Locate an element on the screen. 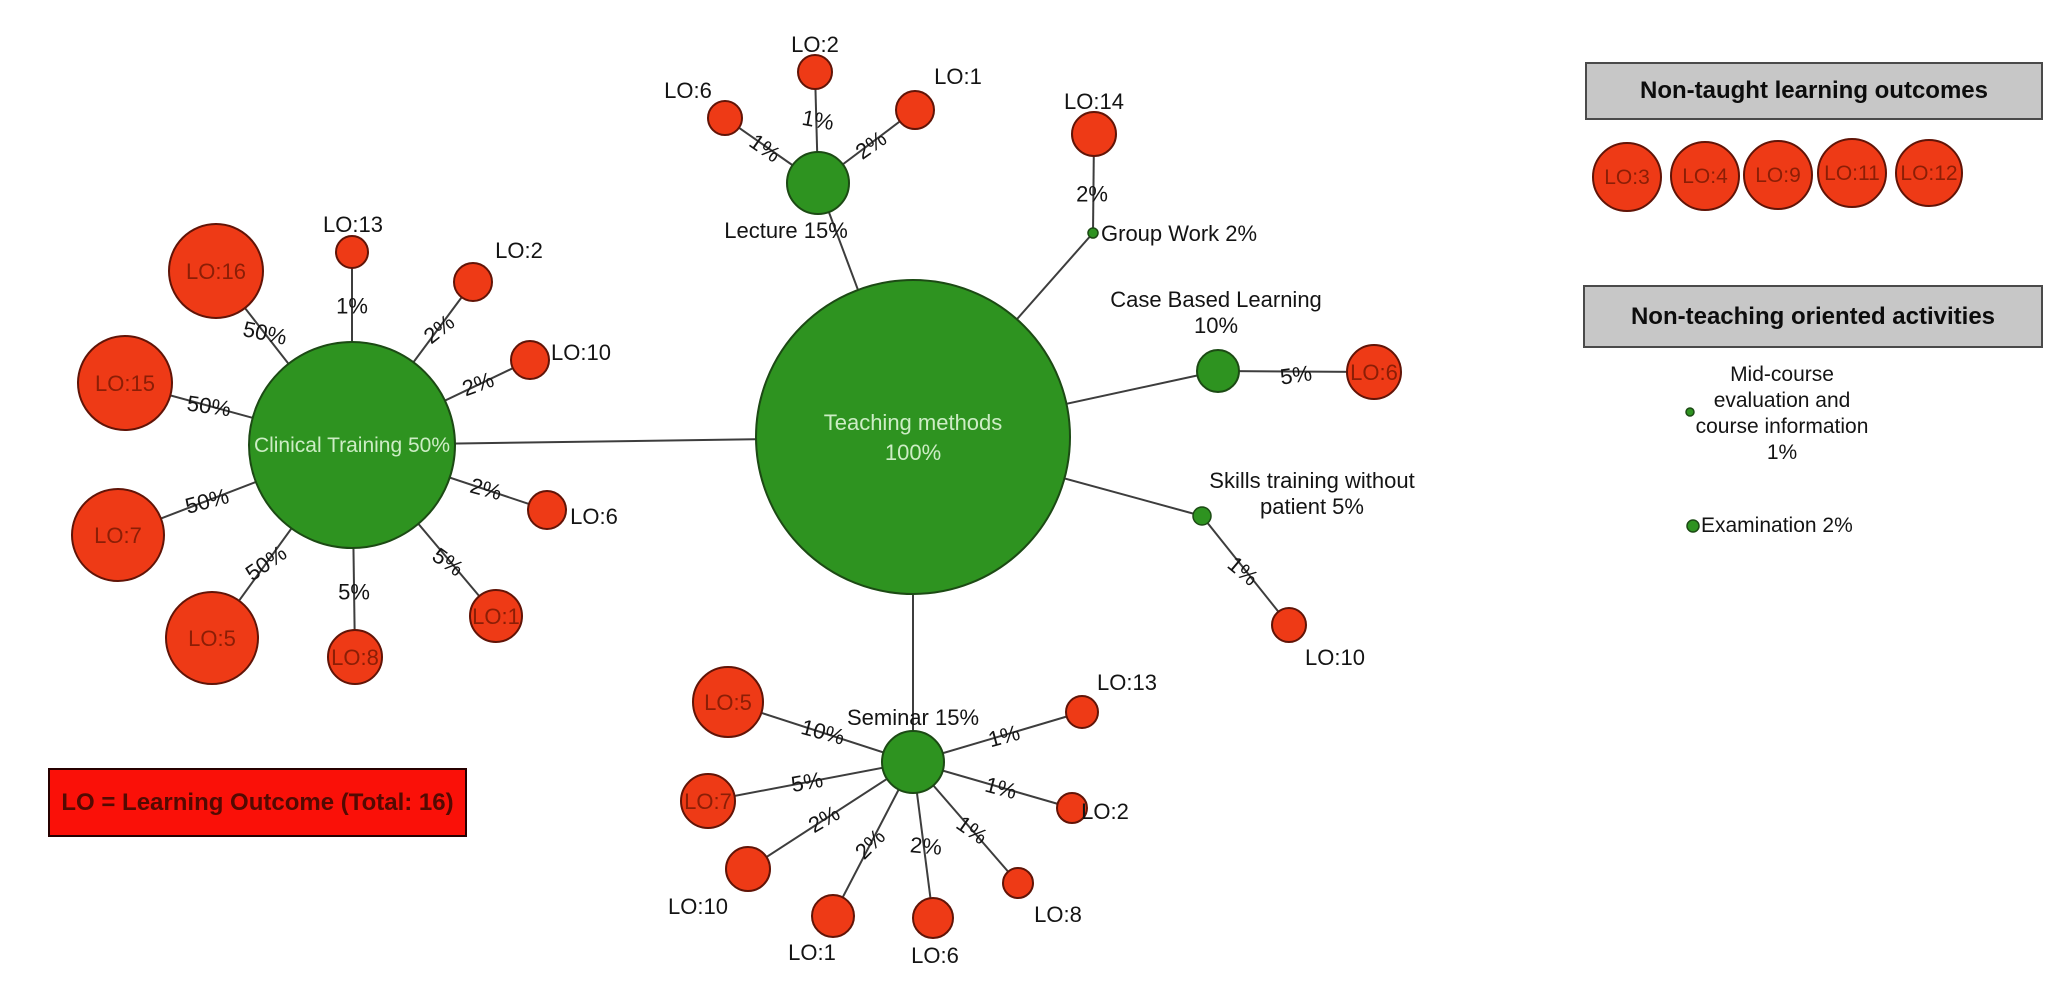 The height and width of the screenshot is (1001, 2059). label-teaching: Teaching methods 100% is located at coordinates (913, 437).